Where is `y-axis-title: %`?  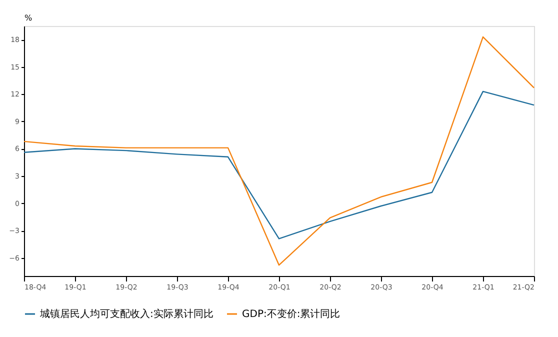
y-axis-title: % is located at coordinates (28, 18).